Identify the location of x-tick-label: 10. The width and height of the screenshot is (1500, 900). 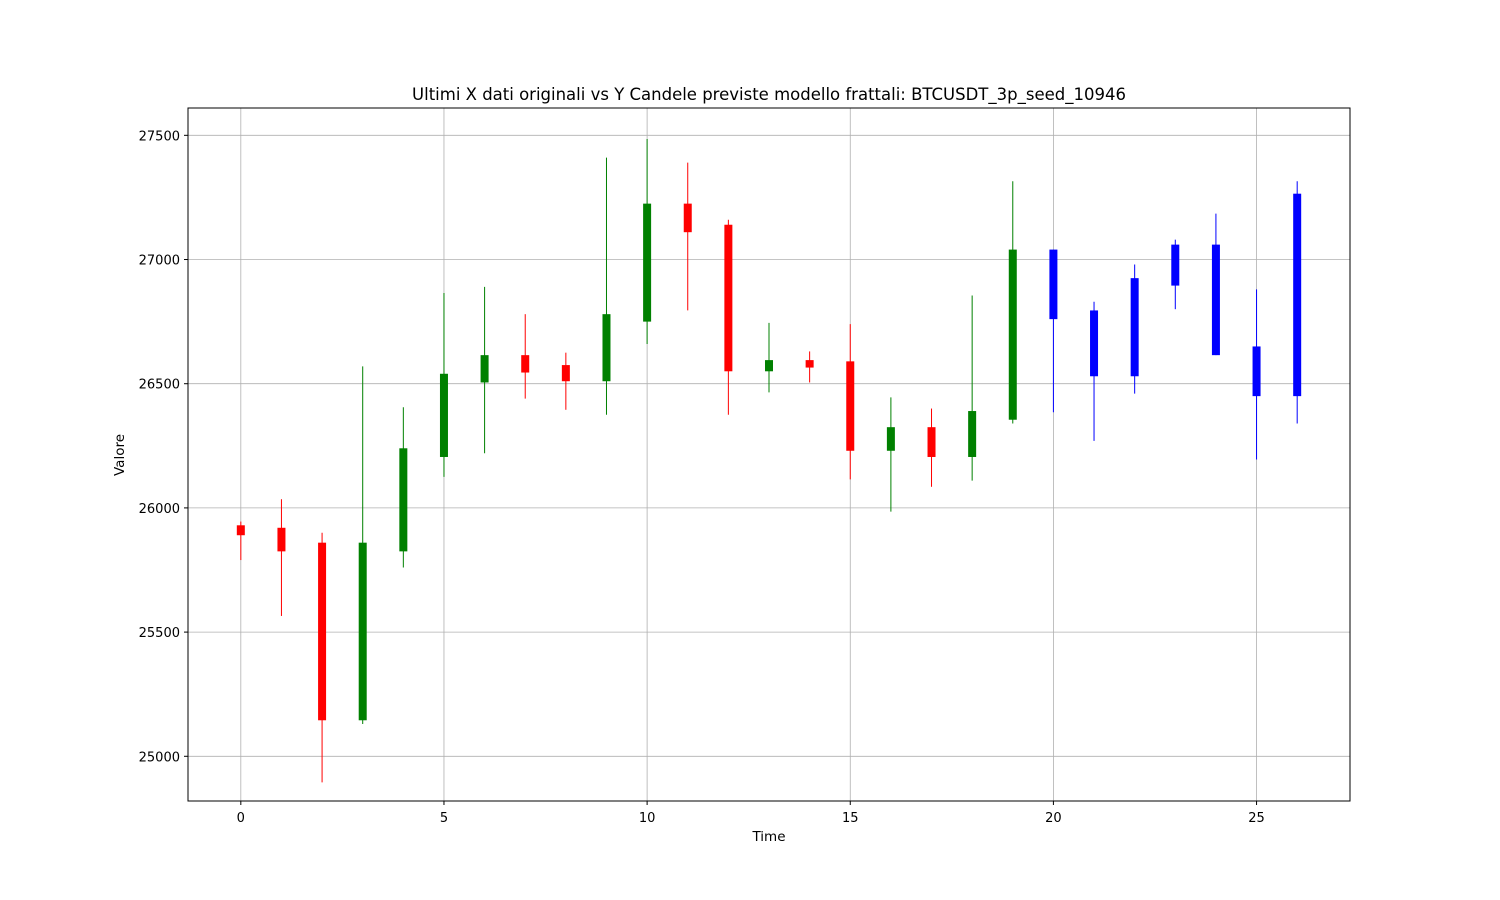
(647, 818).